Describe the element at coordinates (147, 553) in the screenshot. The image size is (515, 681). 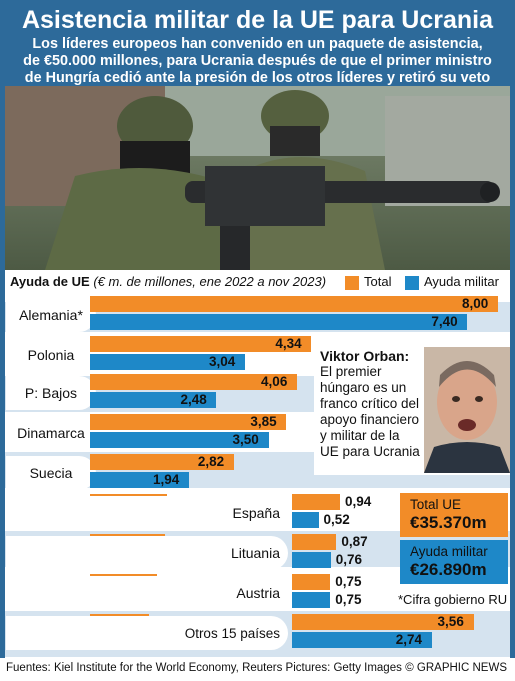
I see `category-label: Lituania` at that location.